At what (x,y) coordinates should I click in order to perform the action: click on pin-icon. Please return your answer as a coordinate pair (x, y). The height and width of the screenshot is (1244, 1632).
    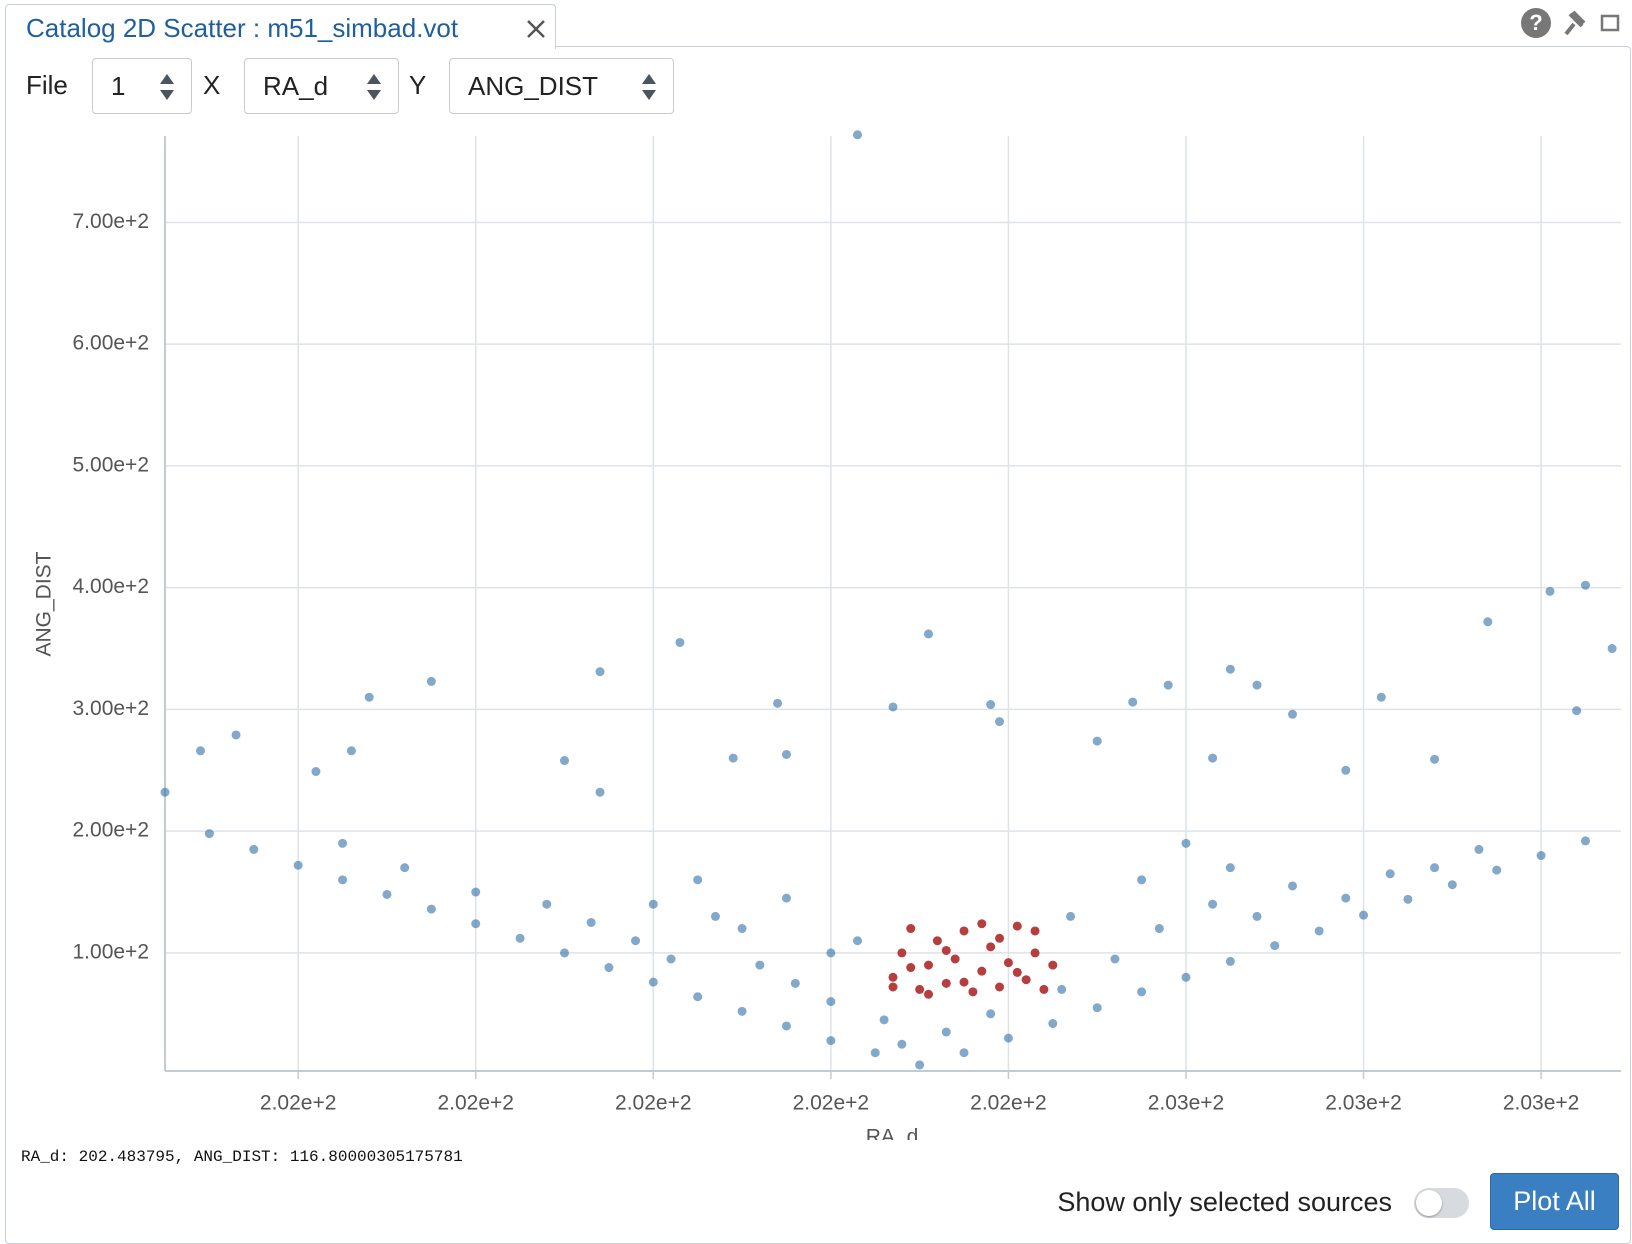
    Looking at the image, I should click on (1575, 23).